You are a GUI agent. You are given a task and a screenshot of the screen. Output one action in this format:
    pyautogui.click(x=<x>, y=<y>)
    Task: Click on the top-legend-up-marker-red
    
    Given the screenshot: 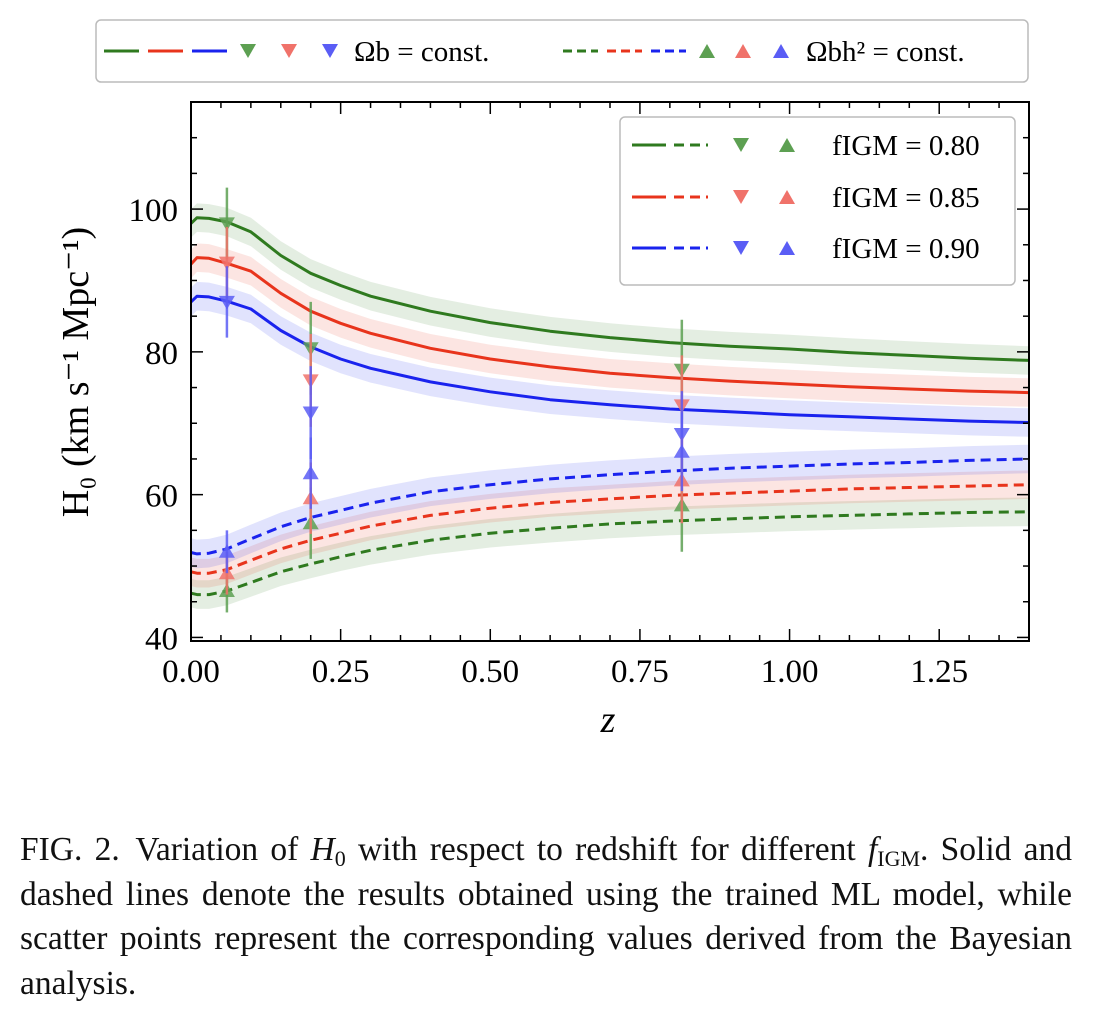 What is the action you would take?
    pyautogui.click(x=743, y=51)
    